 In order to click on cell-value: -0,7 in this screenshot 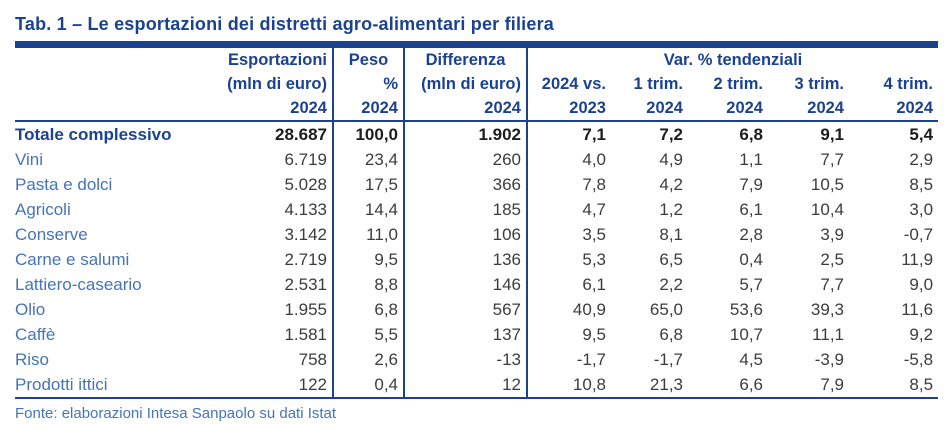, I will do `click(918, 234)`.